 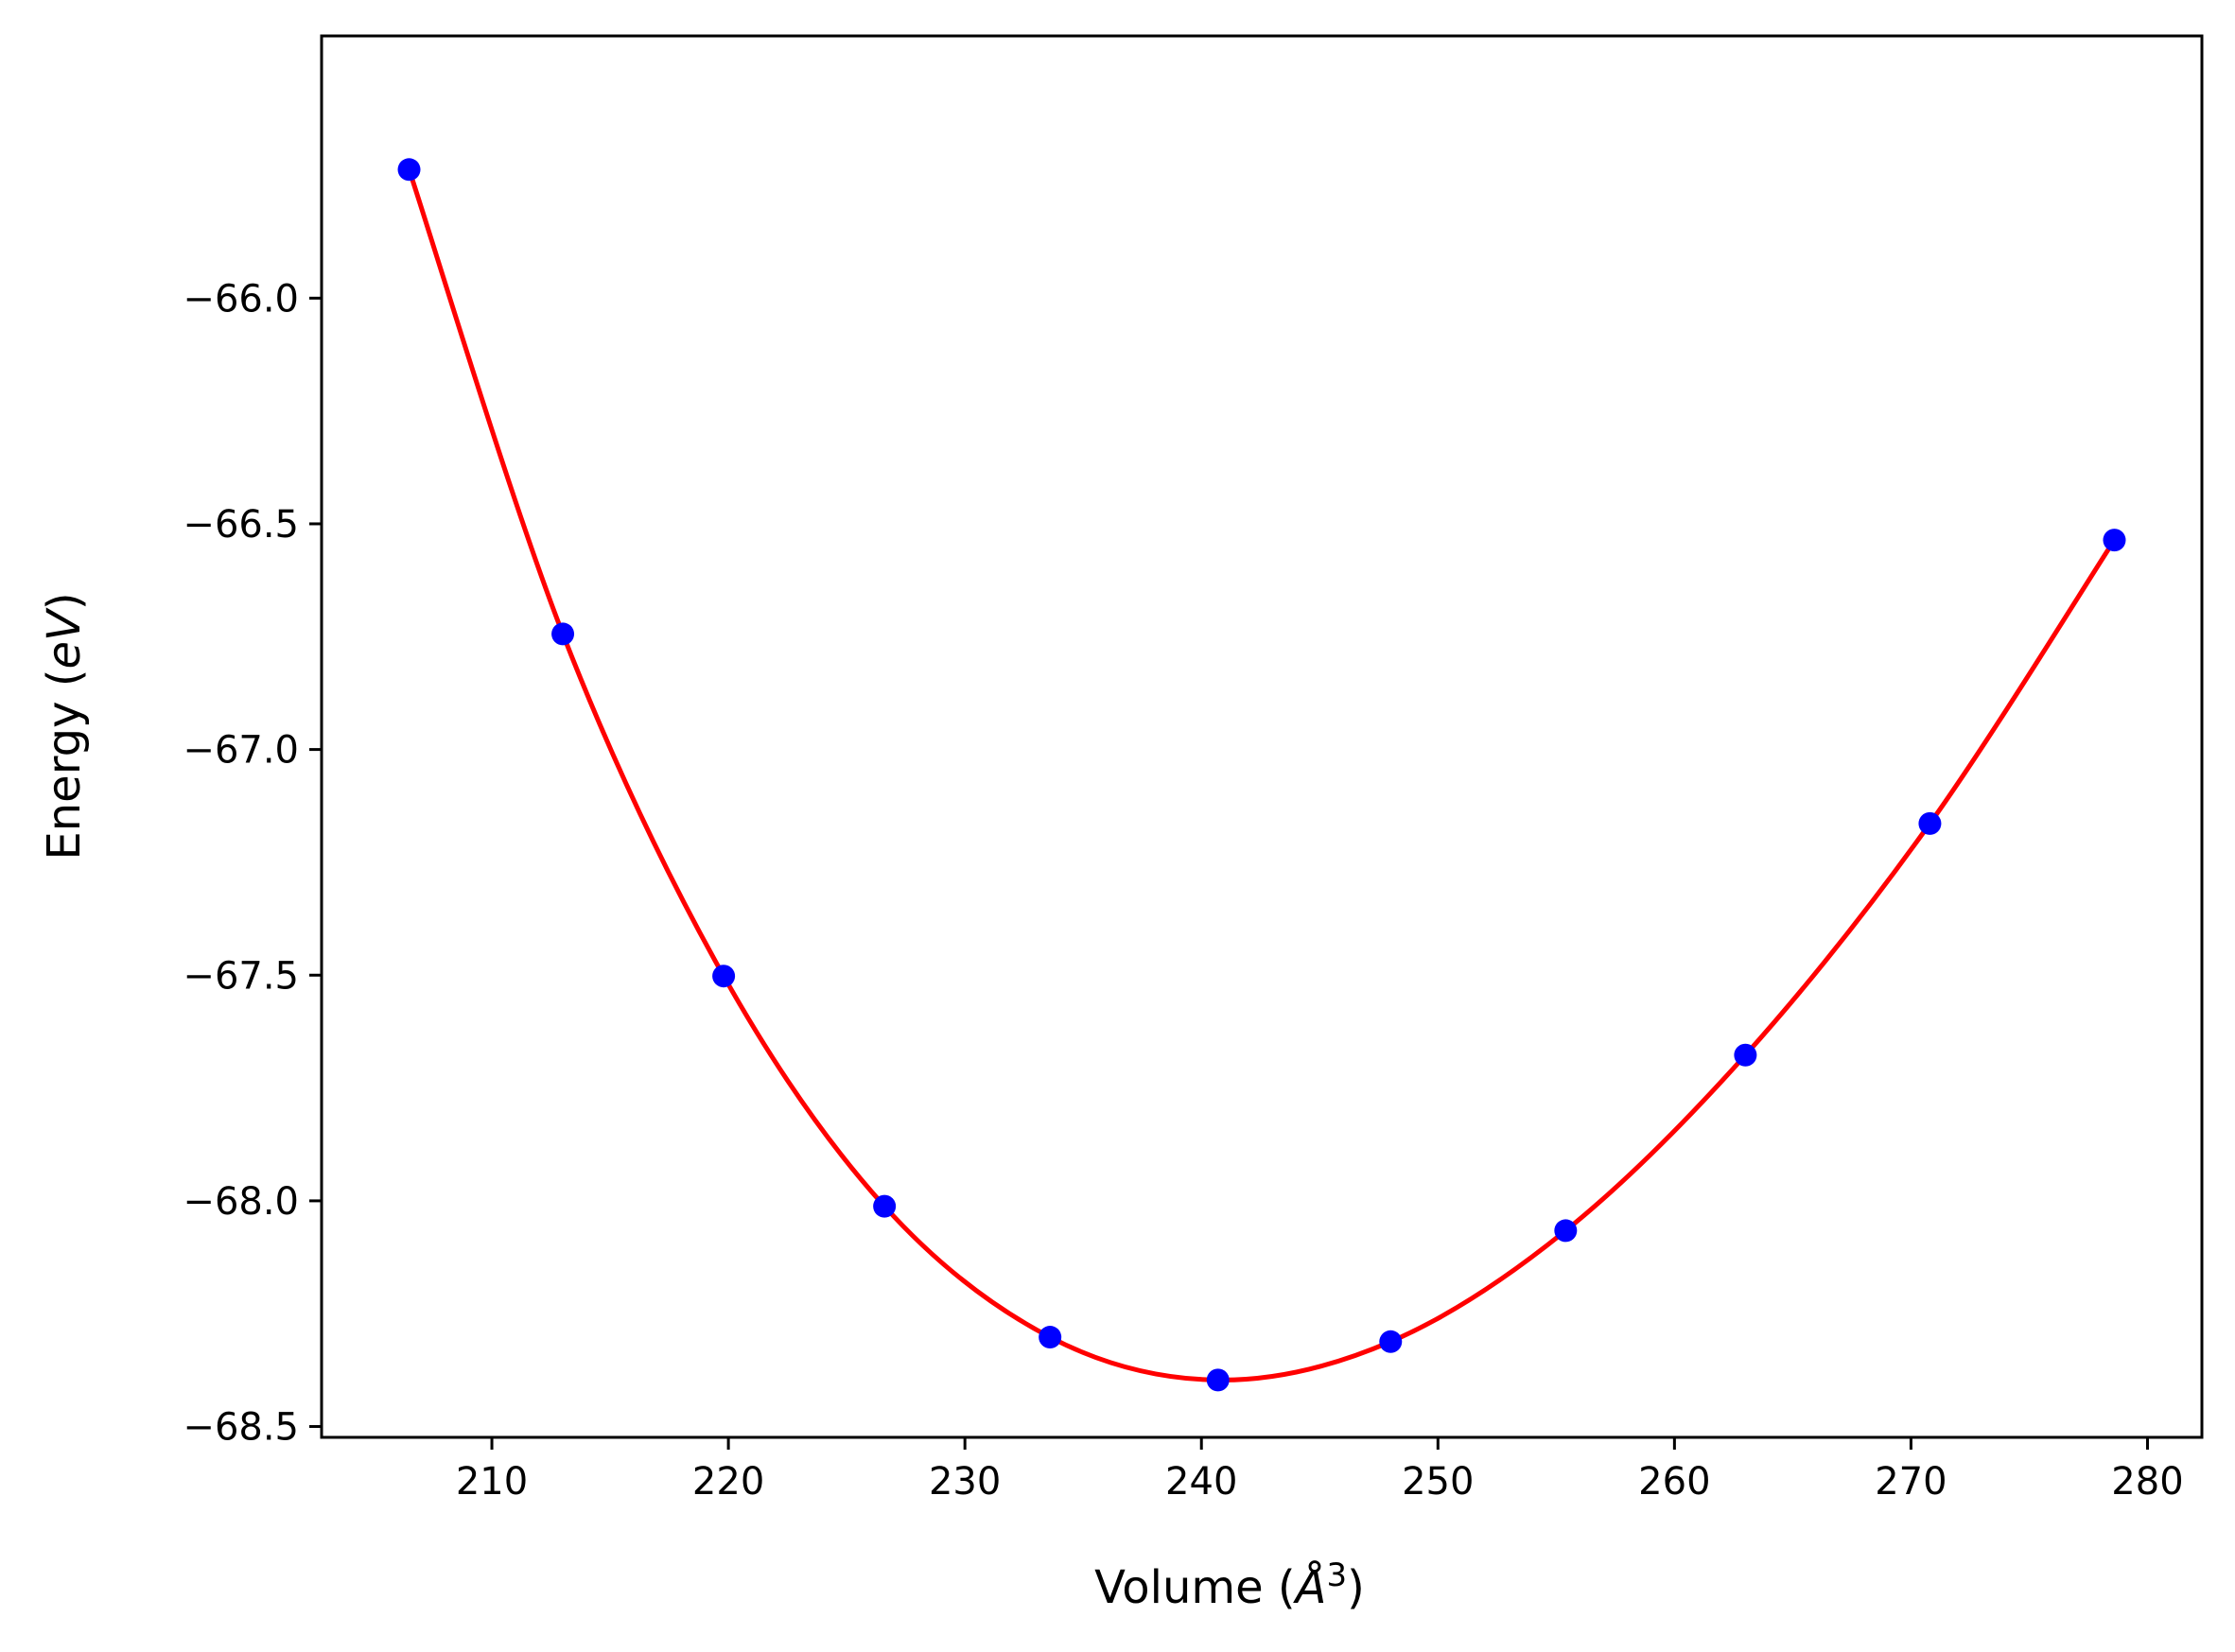 I want to click on x-axis-label-suffix: ), so click(x=1356, y=1588).